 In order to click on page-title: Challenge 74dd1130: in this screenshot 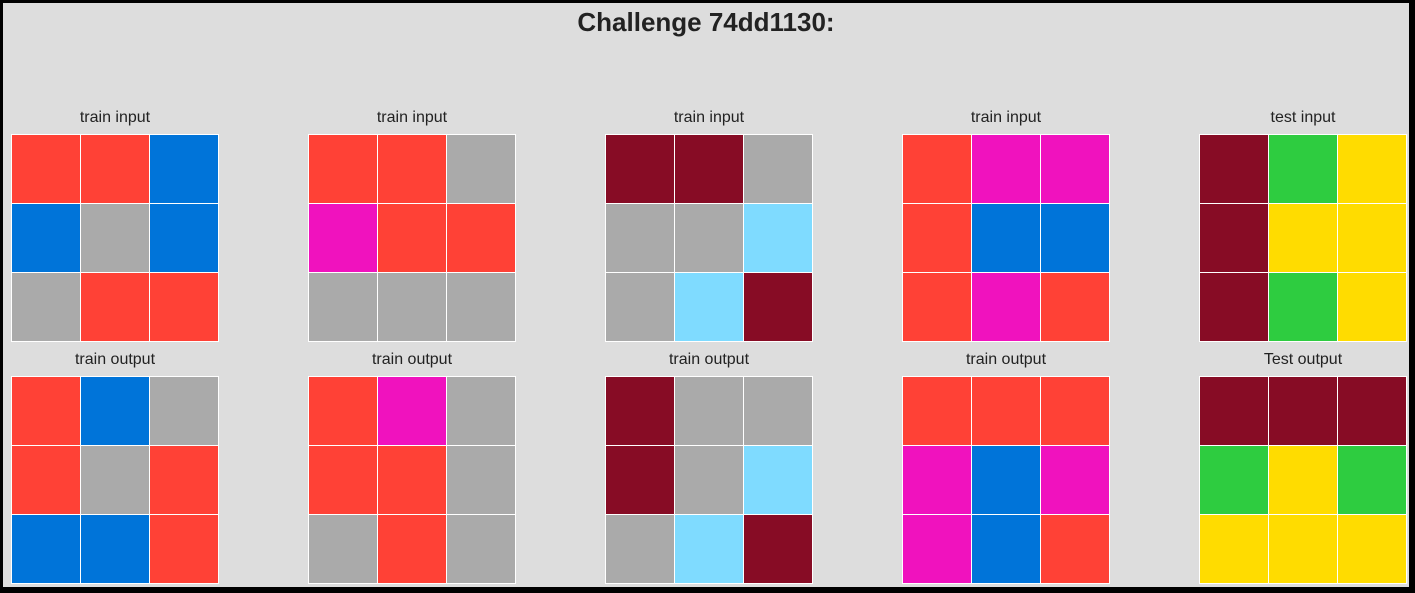, I will do `click(706, 22)`.